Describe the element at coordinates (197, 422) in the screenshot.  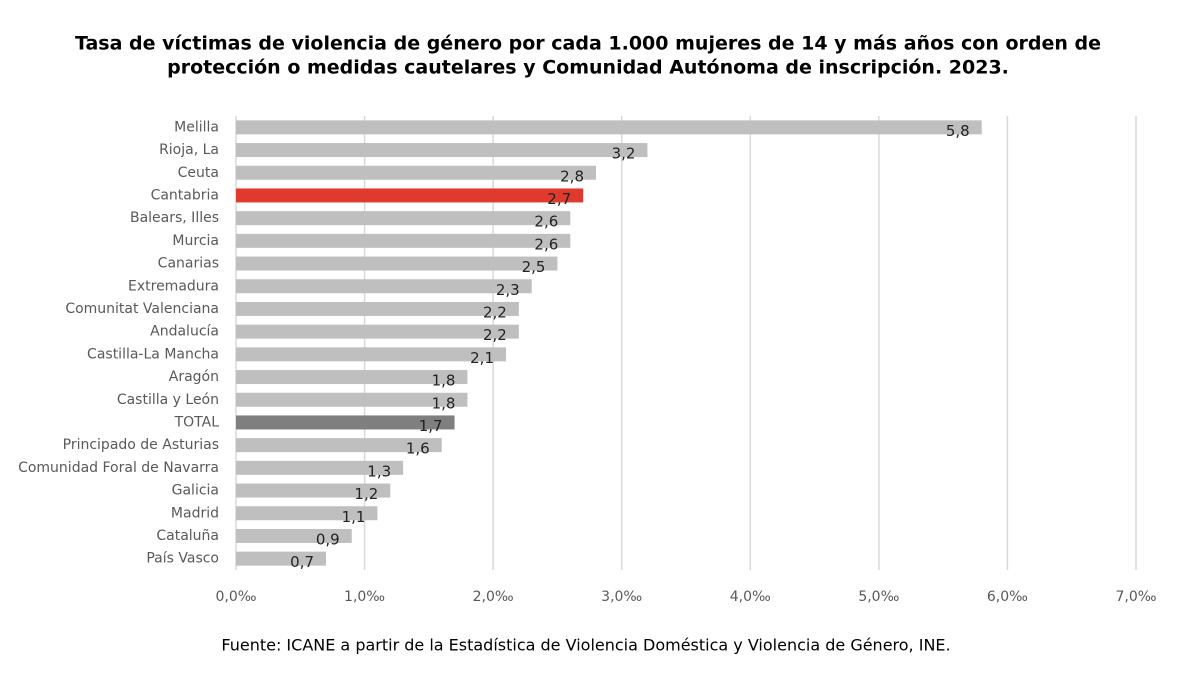
I see `y-tick-label: TOTAL` at that location.